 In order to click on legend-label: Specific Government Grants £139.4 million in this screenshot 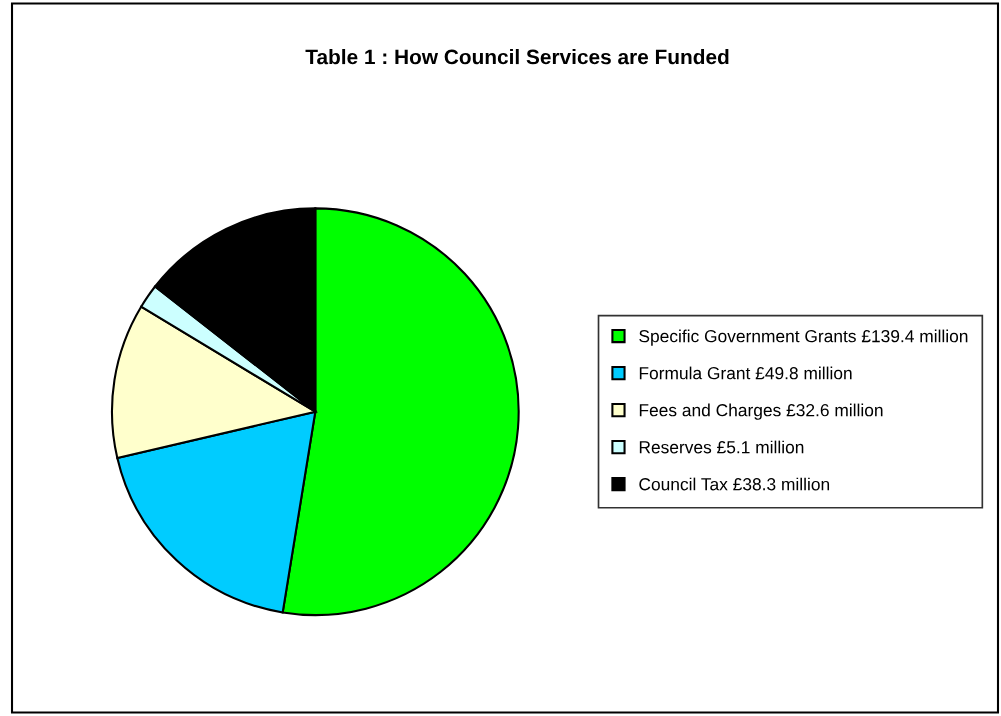, I will do `click(803, 337)`.